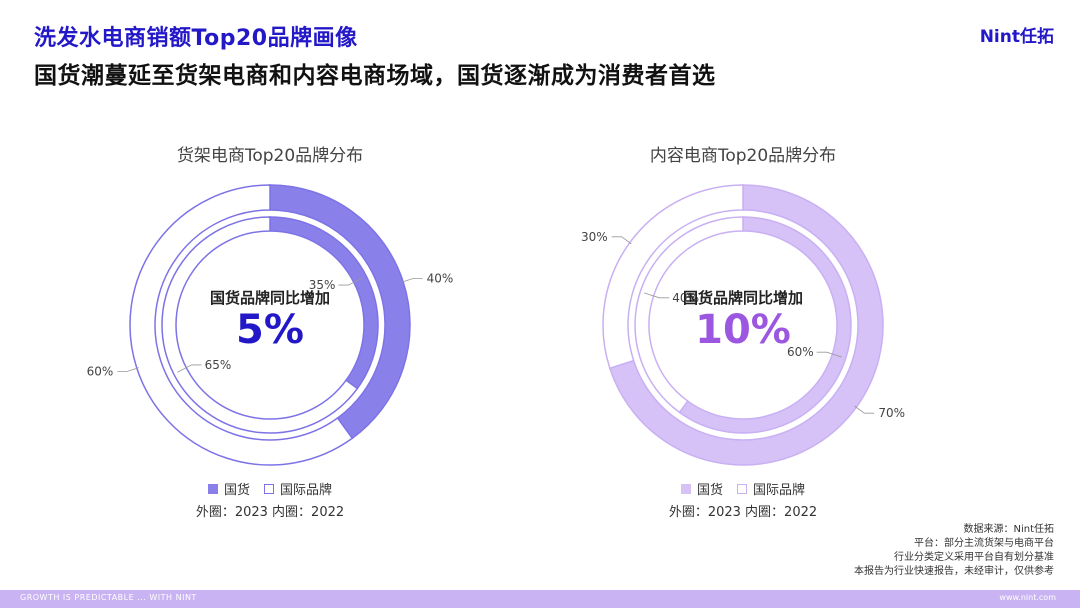 Image resolution: width=1080 pixels, height=608 pixels. What do you see at coordinates (984, 543) in the screenshot?
I see `source-line: 平台：部分主流货架与电商平台` at bounding box center [984, 543].